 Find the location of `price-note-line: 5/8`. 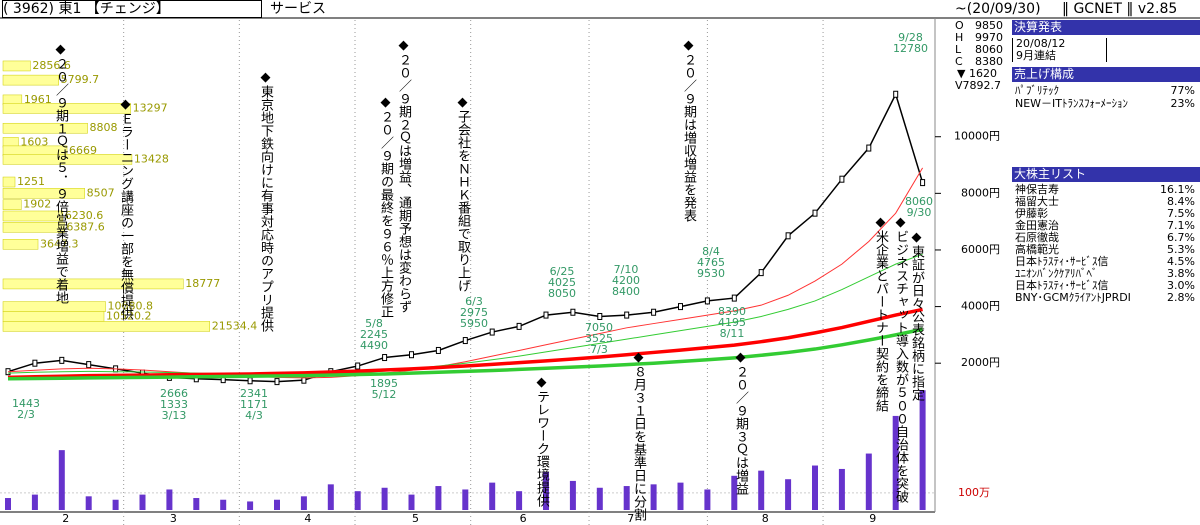

price-note-line: 5/8 is located at coordinates (374, 323).